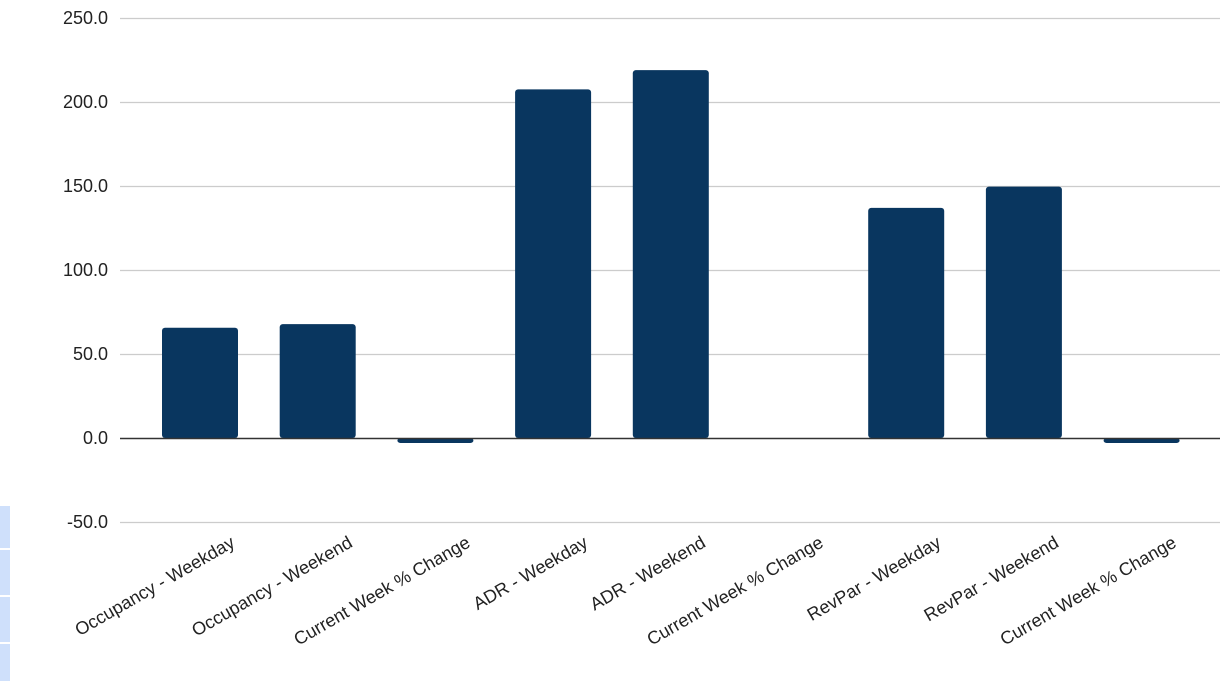 Image resolution: width=1222 pixels, height=681 pixels. Describe the element at coordinates (90, 354) in the screenshot. I see `y-tick-label: 50.0` at that location.